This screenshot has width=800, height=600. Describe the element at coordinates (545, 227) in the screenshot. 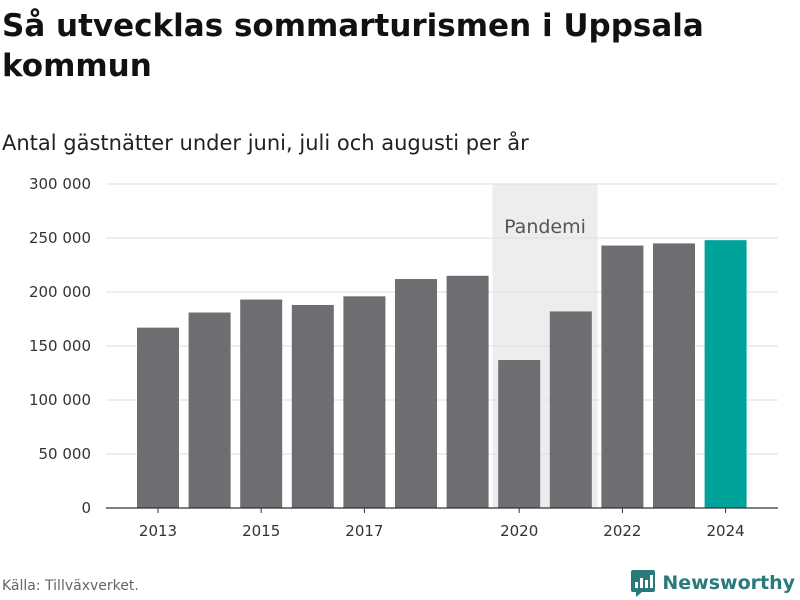

I see `pandemic-band-label: Pandemi` at that location.